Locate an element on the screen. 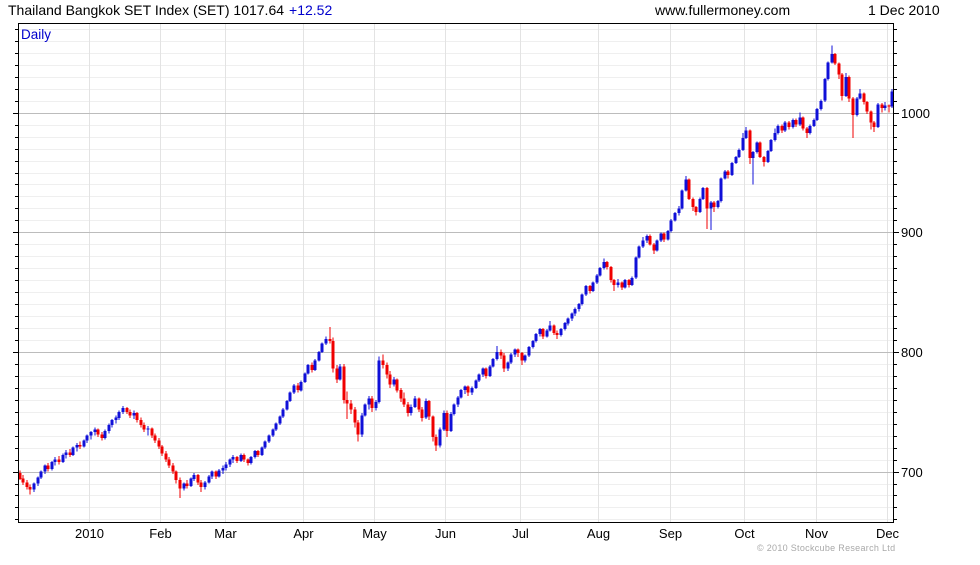 The height and width of the screenshot is (565, 980). svg-text: 700 is located at coordinates (912, 472).